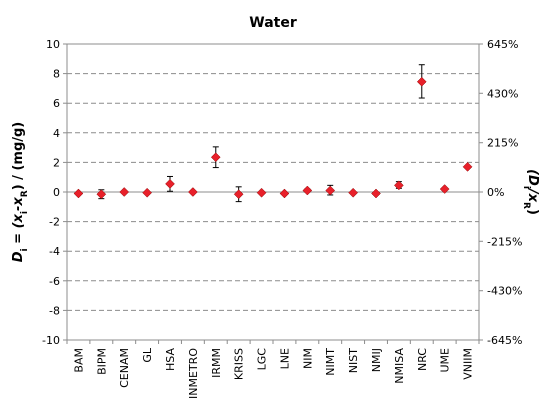  I want to click on right-axis: 645% 430% 215% 0% -215% -430% -645%, so click(500, 192).